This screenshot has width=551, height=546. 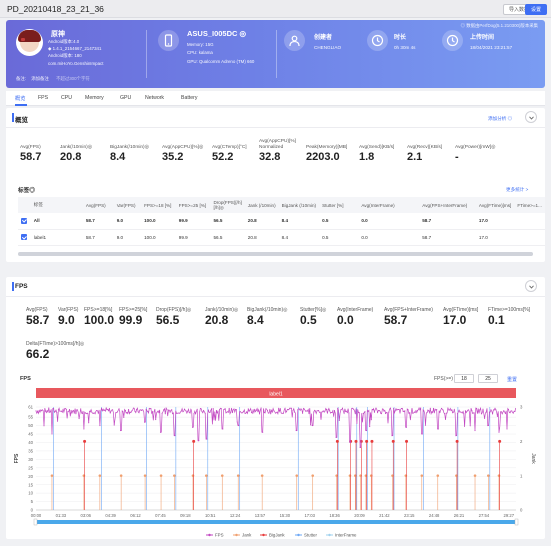 I want to click on chevron-down-icon, so click(x=531, y=286).